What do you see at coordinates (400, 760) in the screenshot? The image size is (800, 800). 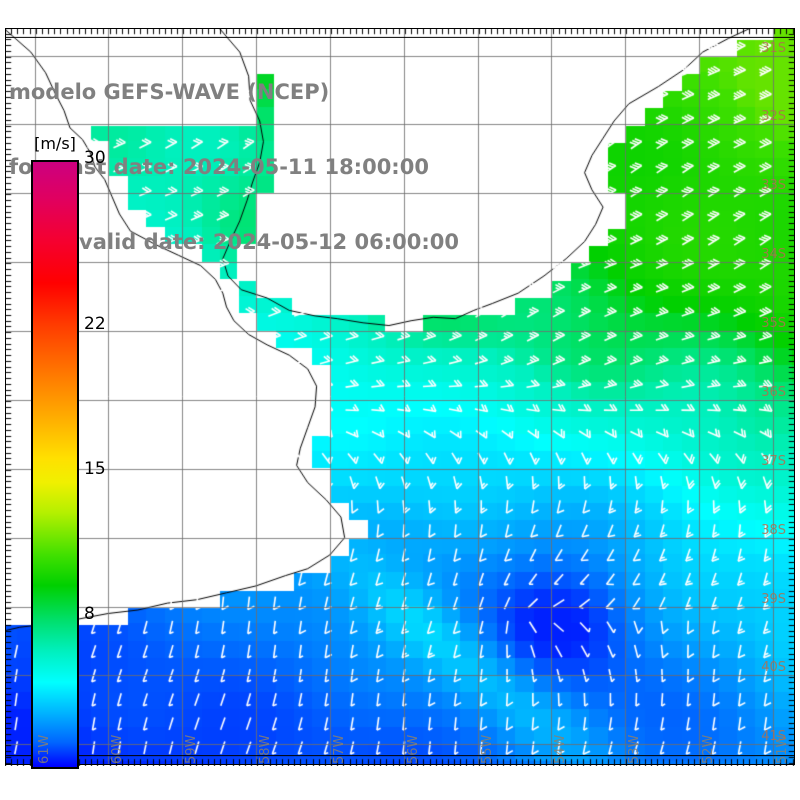 I see `bottom-tick-ruler` at bounding box center [400, 760].